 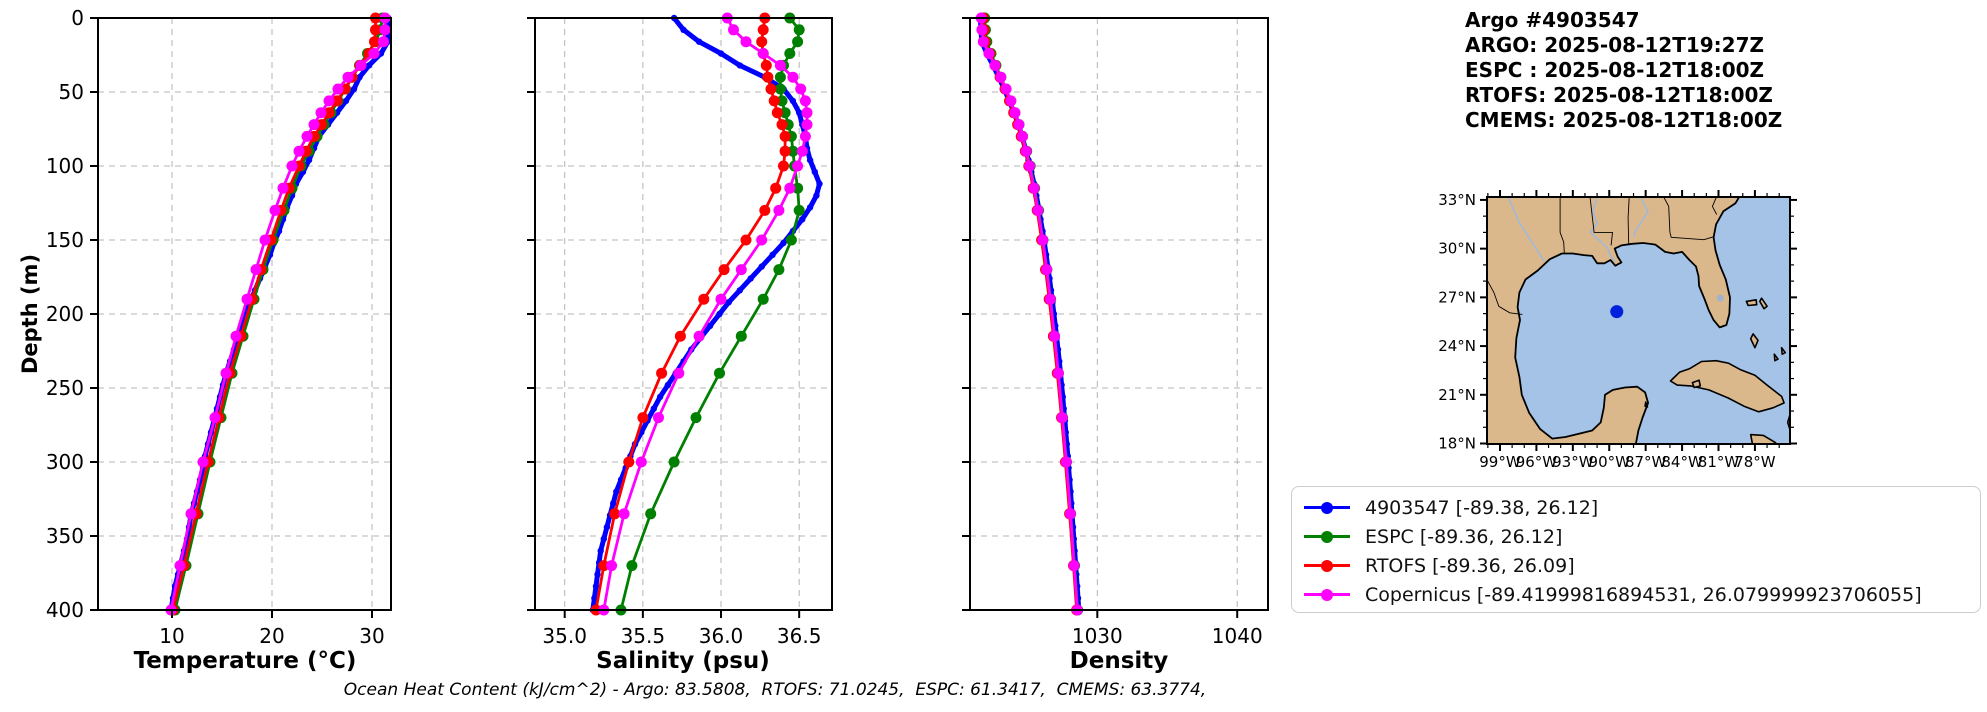 What do you see at coordinates (278, 314) in the screenshot?
I see `temperature-markers-Copernicus` at bounding box center [278, 314].